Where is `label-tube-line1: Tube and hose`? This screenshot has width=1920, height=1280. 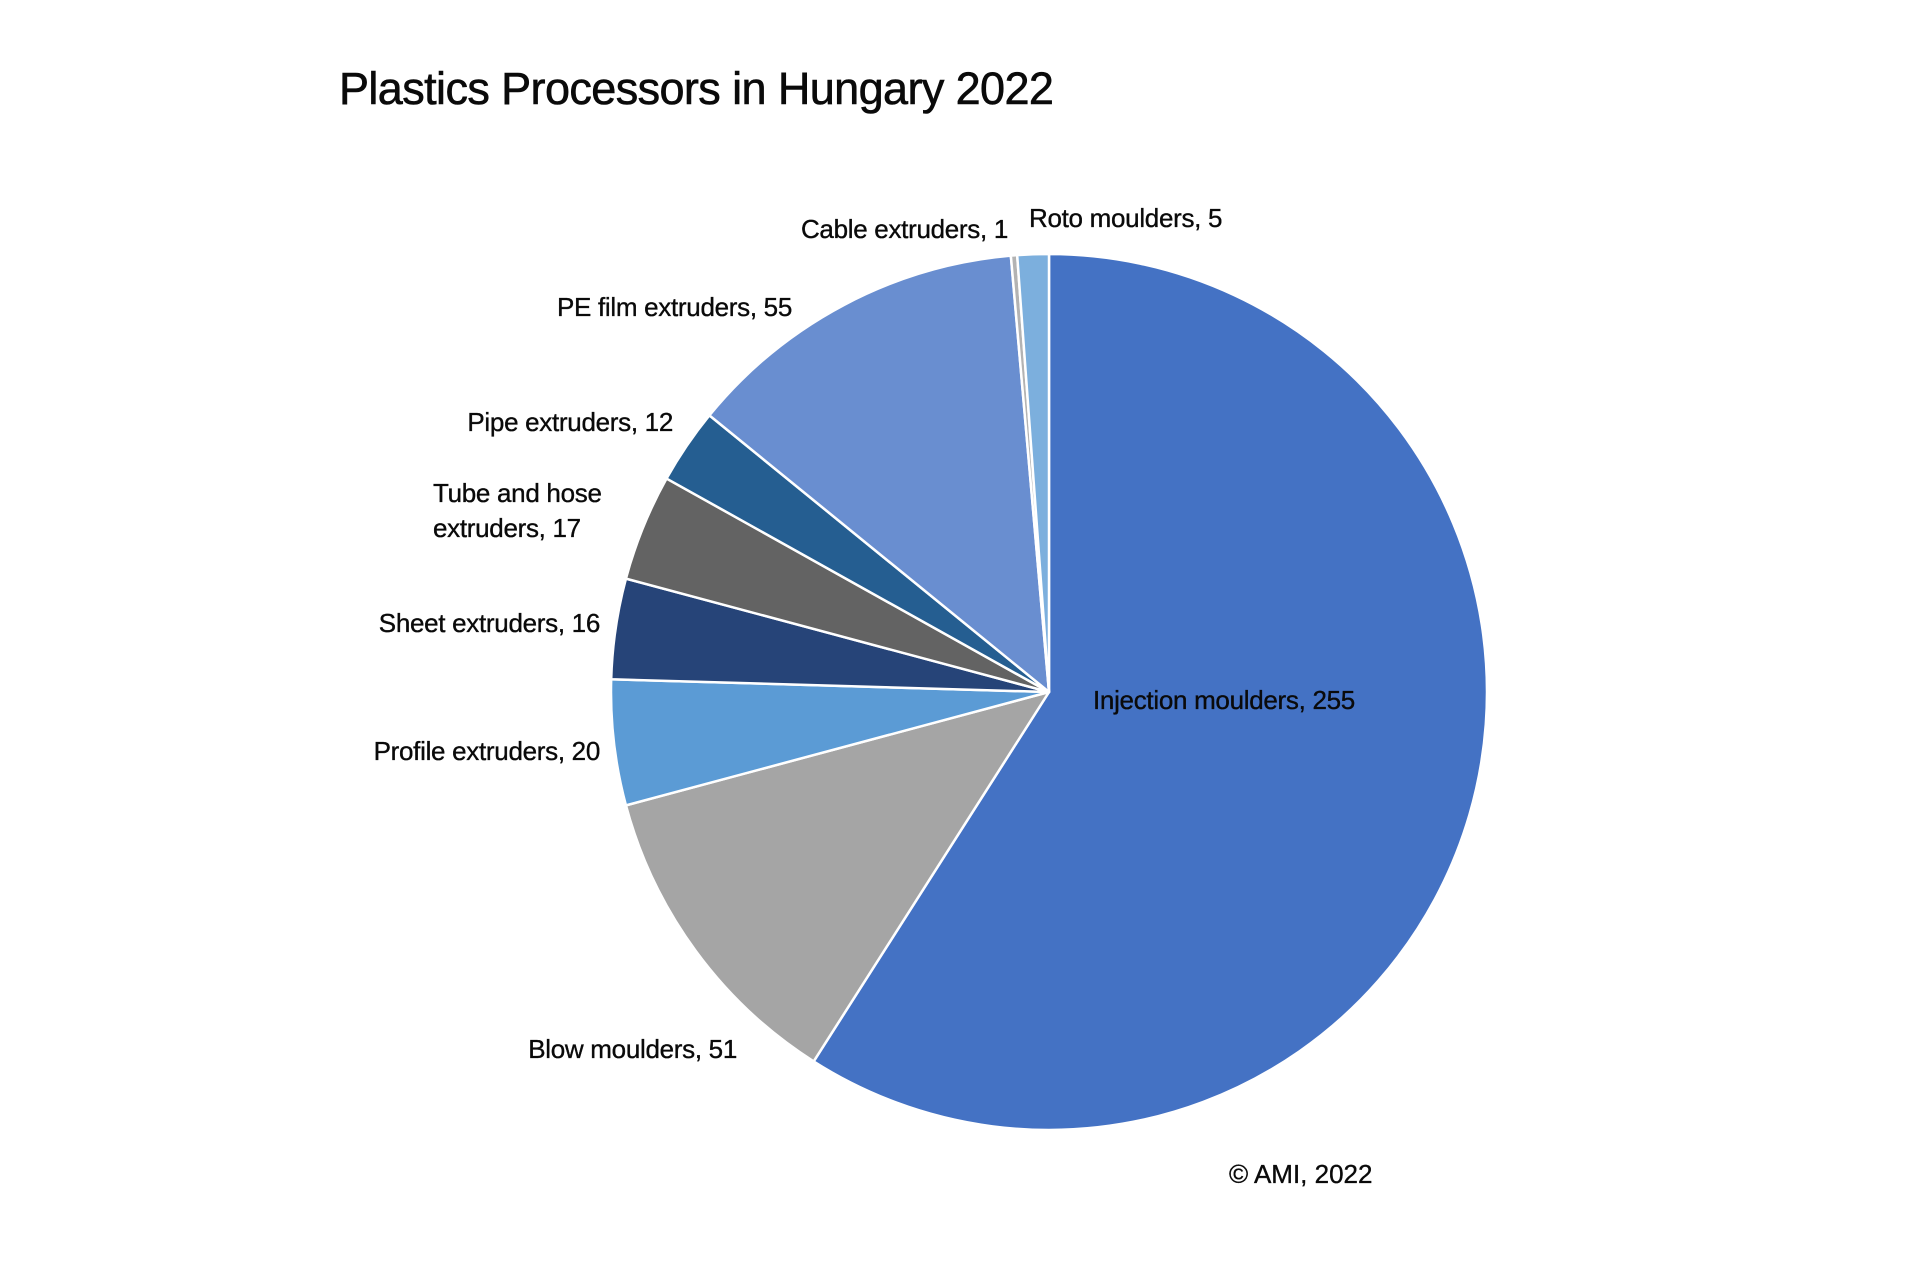
label-tube-line1: Tube and hose is located at coordinates (517, 493).